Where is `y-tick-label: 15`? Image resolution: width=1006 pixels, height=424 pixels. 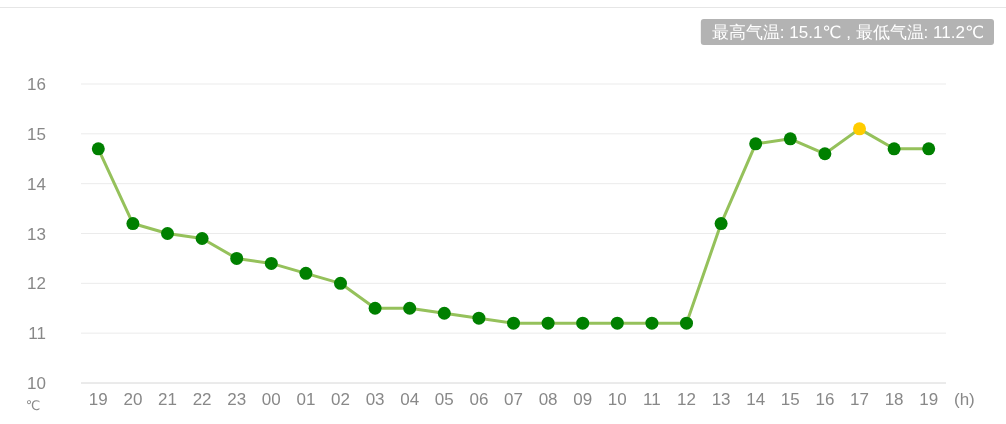
y-tick-label: 15 is located at coordinates (36, 134).